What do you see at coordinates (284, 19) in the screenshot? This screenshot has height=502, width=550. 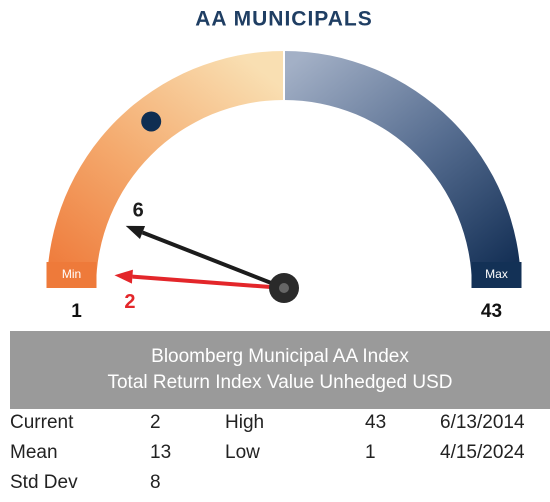 I see `chart-title: AA MUNICIPALS` at bounding box center [284, 19].